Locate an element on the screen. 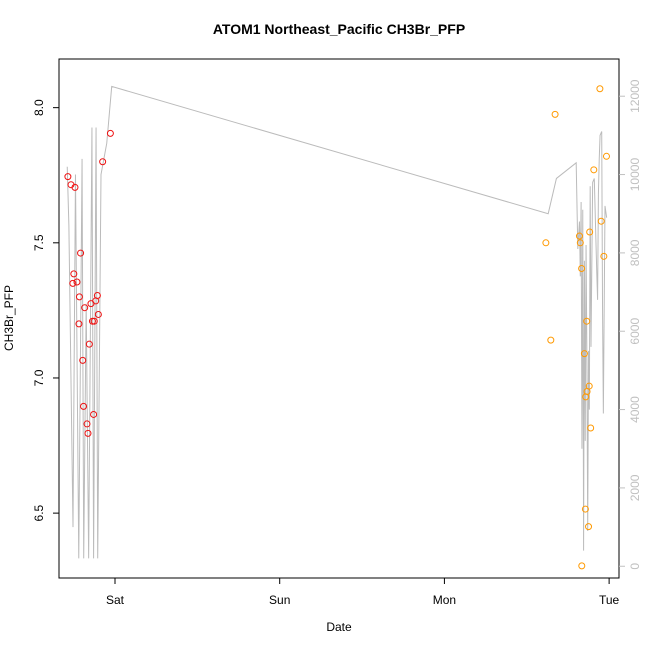 This screenshot has width=650, height=650. bottom-tick-label: Sat is located at coordinates (115, 600).